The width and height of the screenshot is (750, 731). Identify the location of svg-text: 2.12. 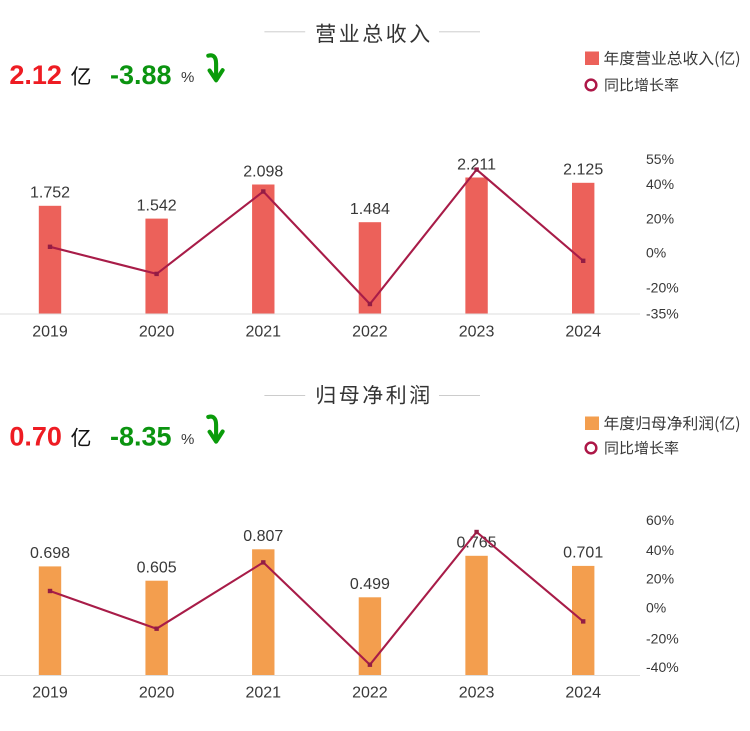
(35, 75).